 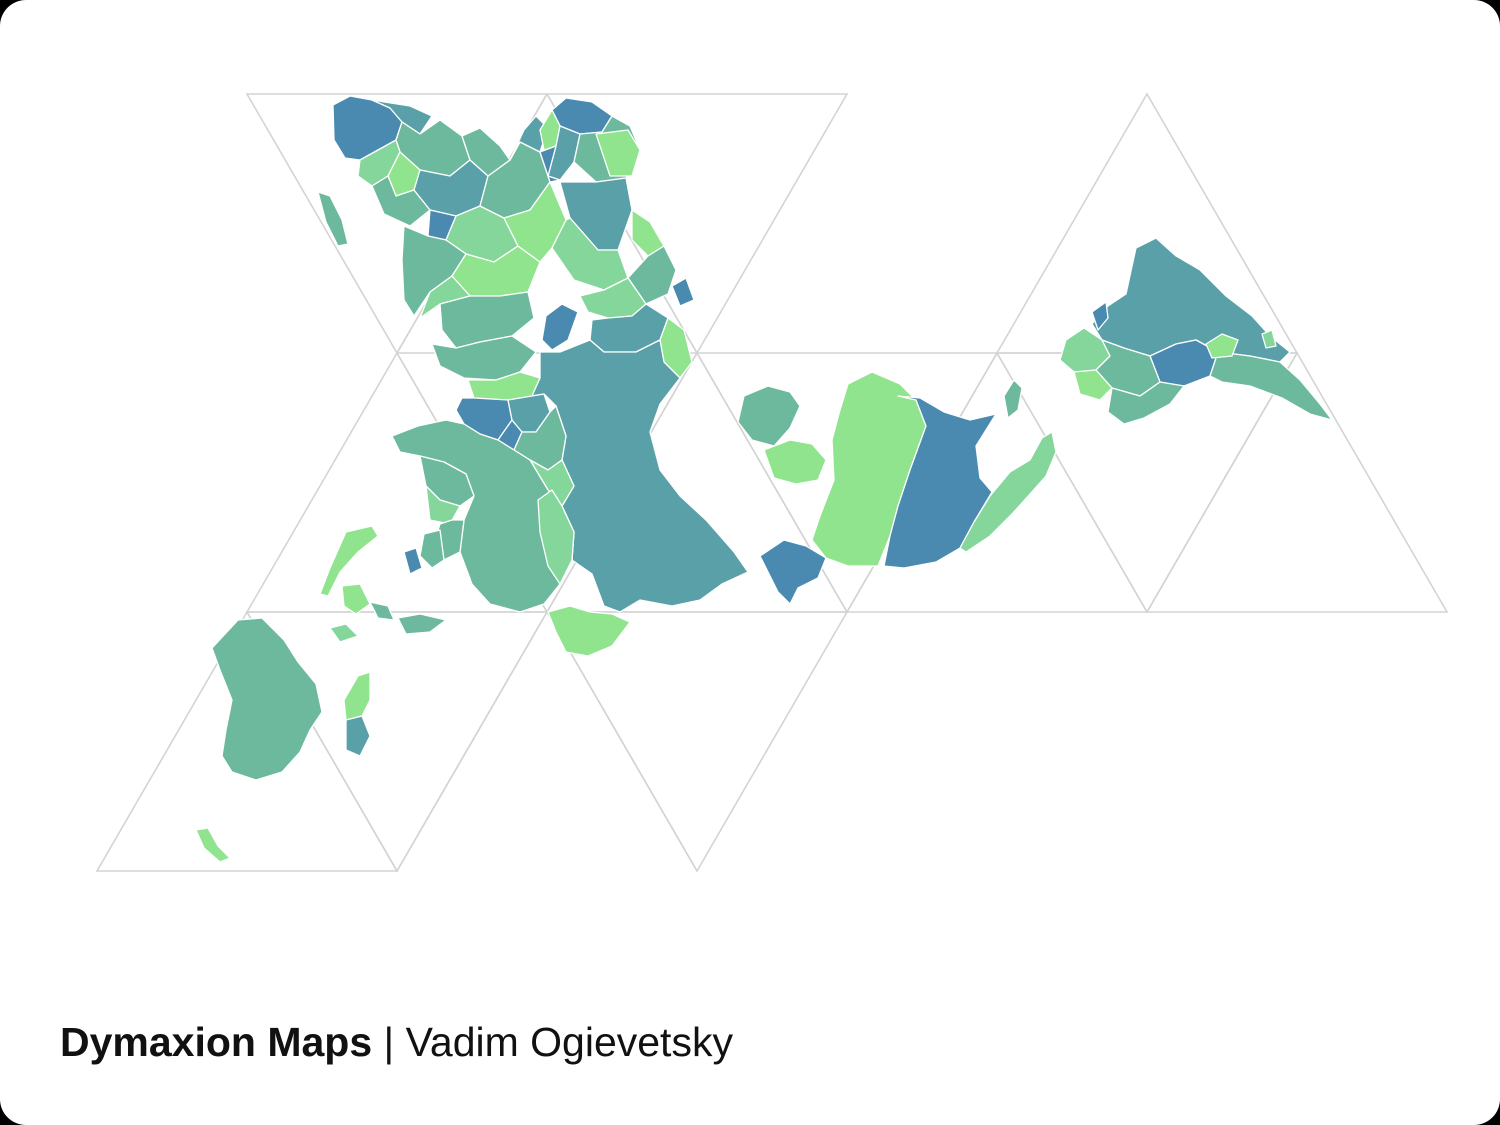 What do you see at coordinates (622, 741) in the screenshot?
I see `edge-d` at bounding box center [622, 741].